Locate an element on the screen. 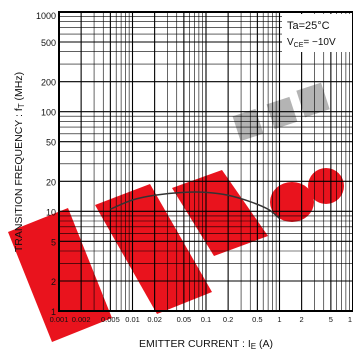  x-tick-label: 2 is located at coordinates (302, 319).